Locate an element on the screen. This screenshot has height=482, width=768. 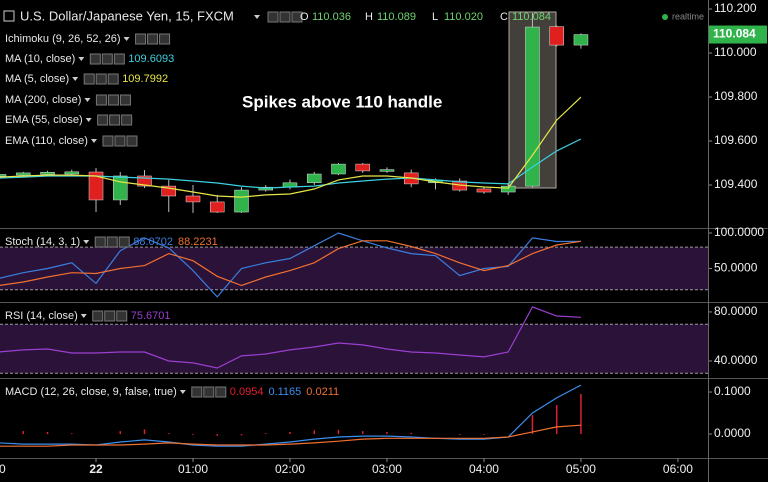
ohlc-key: O is located at coordinates (304, 17).